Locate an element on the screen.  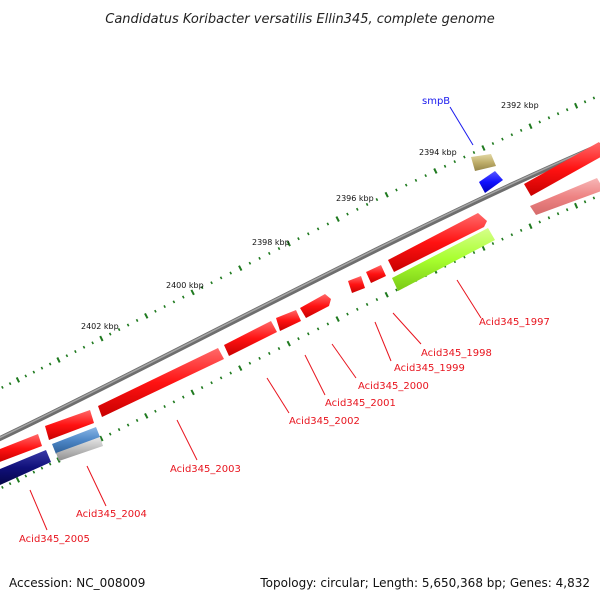
leader-2002 is located at coordinates (278, 395).